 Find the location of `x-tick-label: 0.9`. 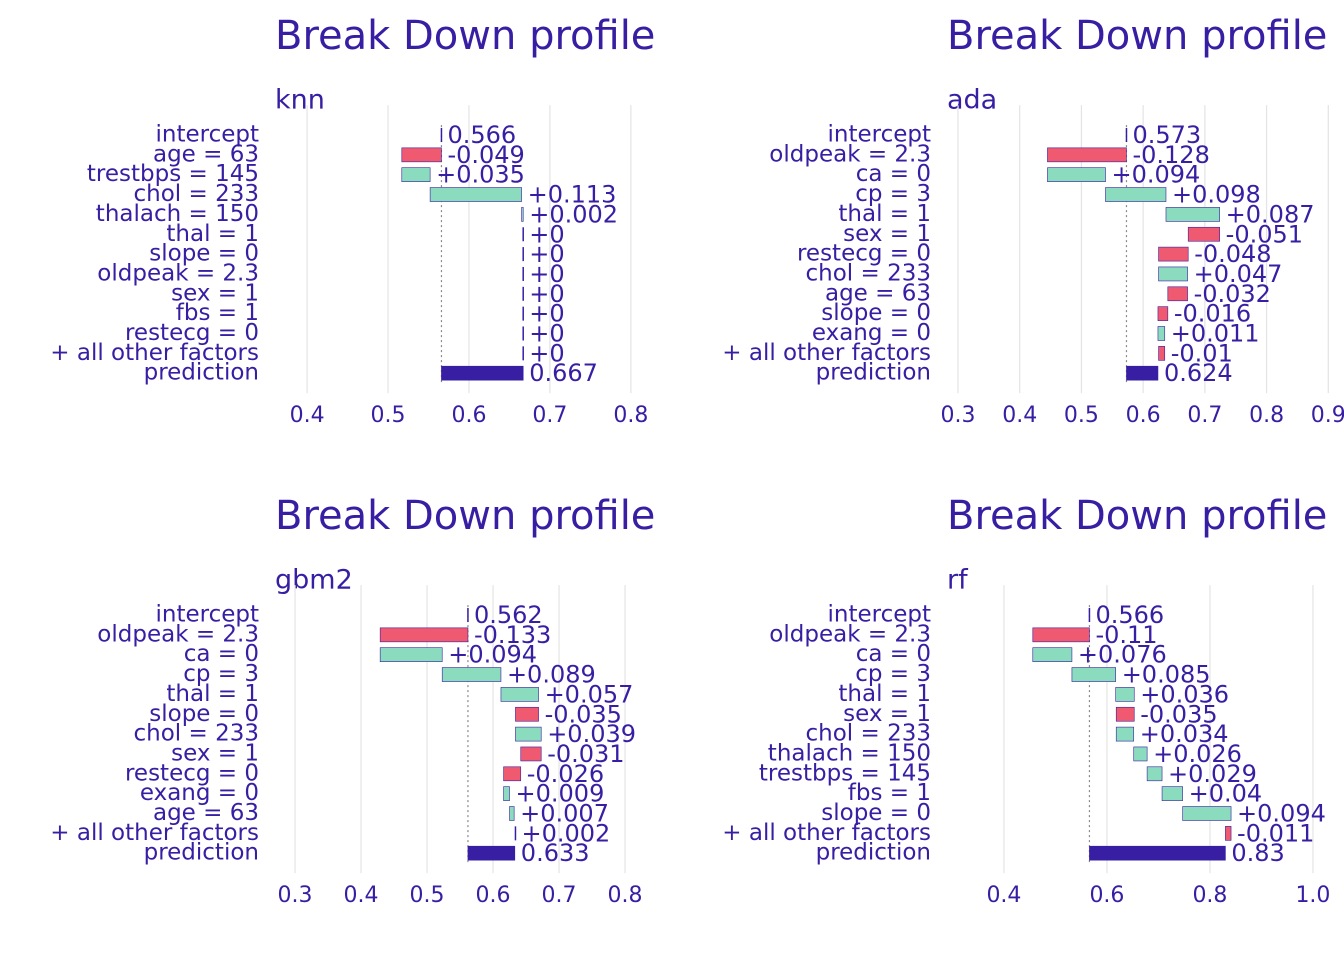

x-tick-label: 0.9 is located at coordinates (1327, 415).